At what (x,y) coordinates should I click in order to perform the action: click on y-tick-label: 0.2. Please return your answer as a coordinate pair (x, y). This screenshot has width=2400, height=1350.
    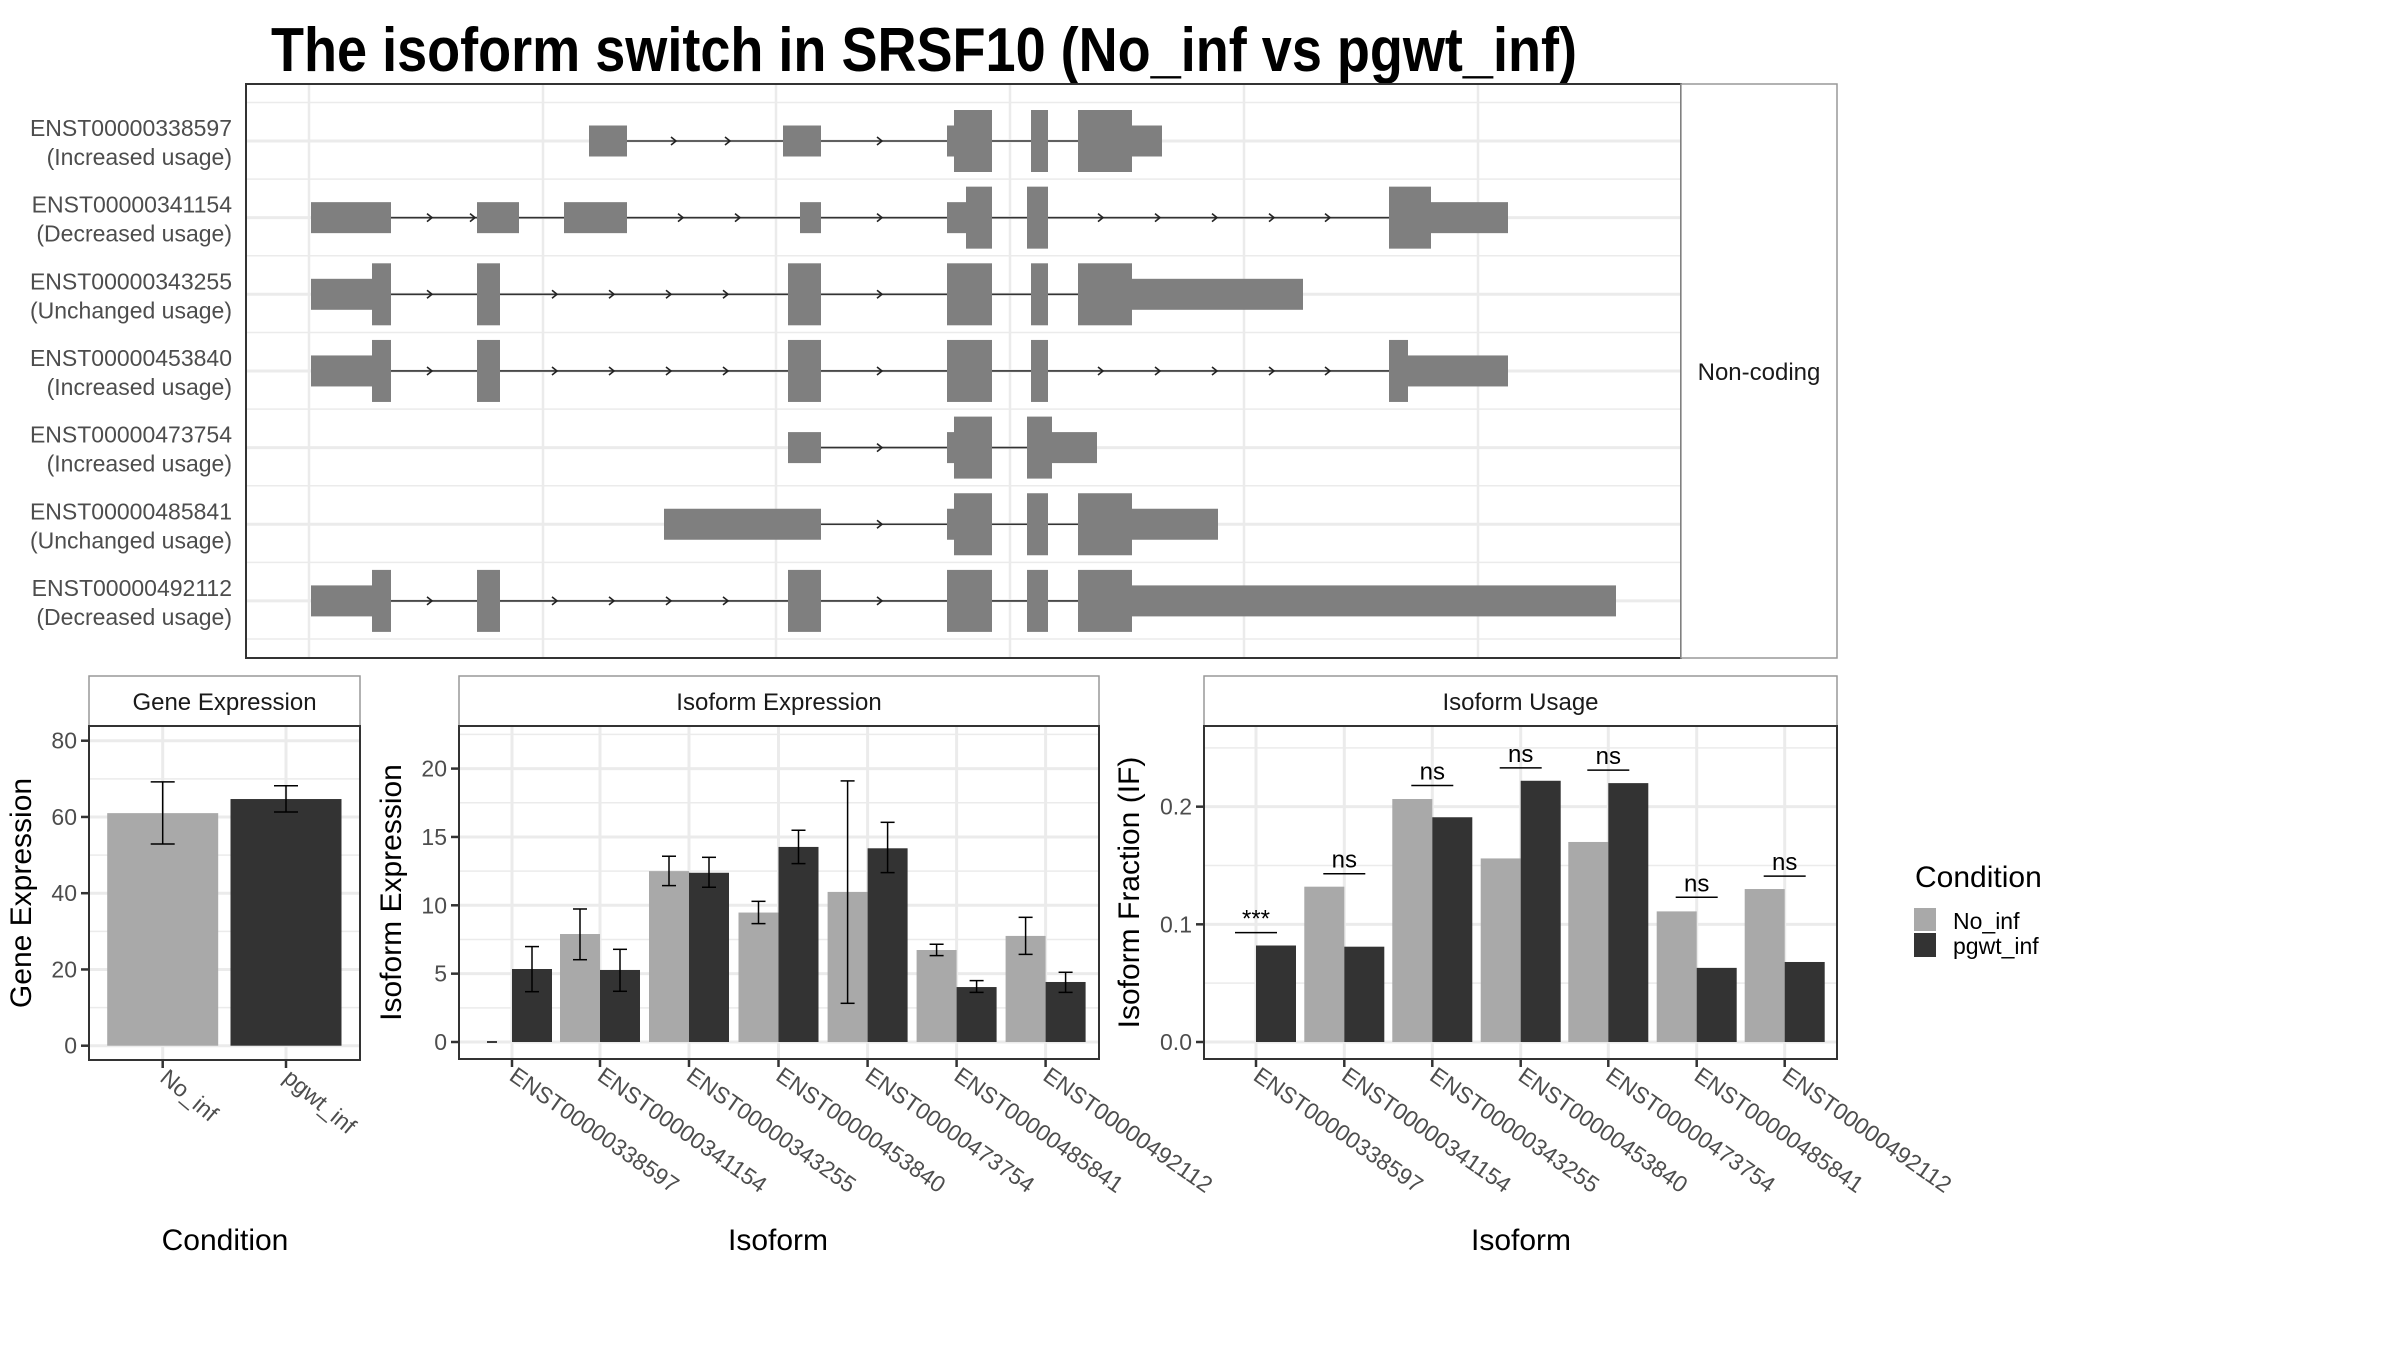
    Looking at the image, I should click on (1176, 807).